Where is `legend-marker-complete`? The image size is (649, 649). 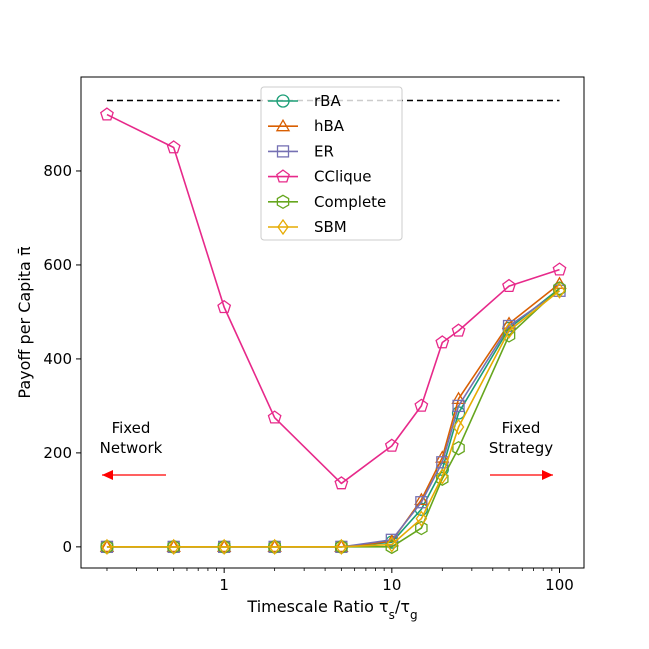
legend-marker-complete is located at coordinates (283, 202).